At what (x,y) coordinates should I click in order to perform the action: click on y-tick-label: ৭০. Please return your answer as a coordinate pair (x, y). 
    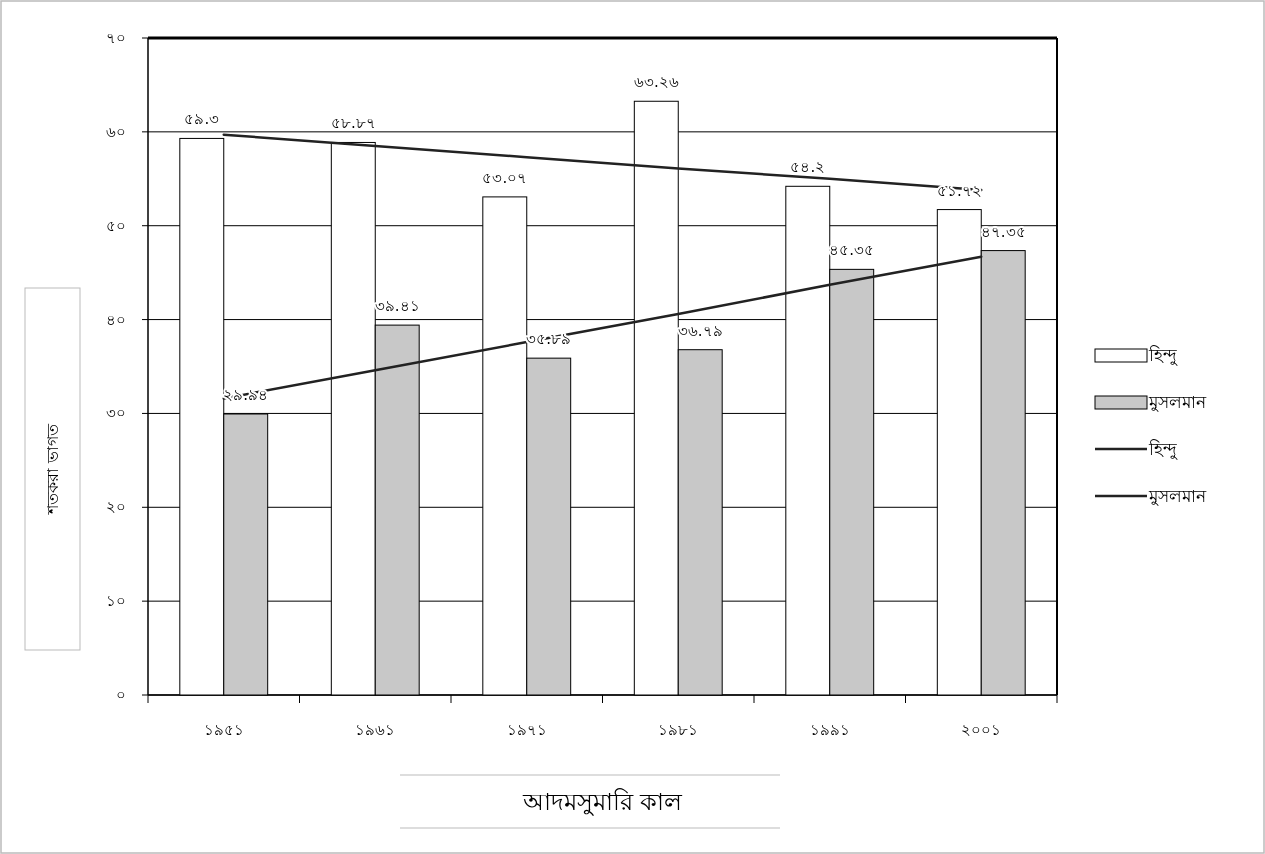
    Looking at the image, I should click on (116, 38).